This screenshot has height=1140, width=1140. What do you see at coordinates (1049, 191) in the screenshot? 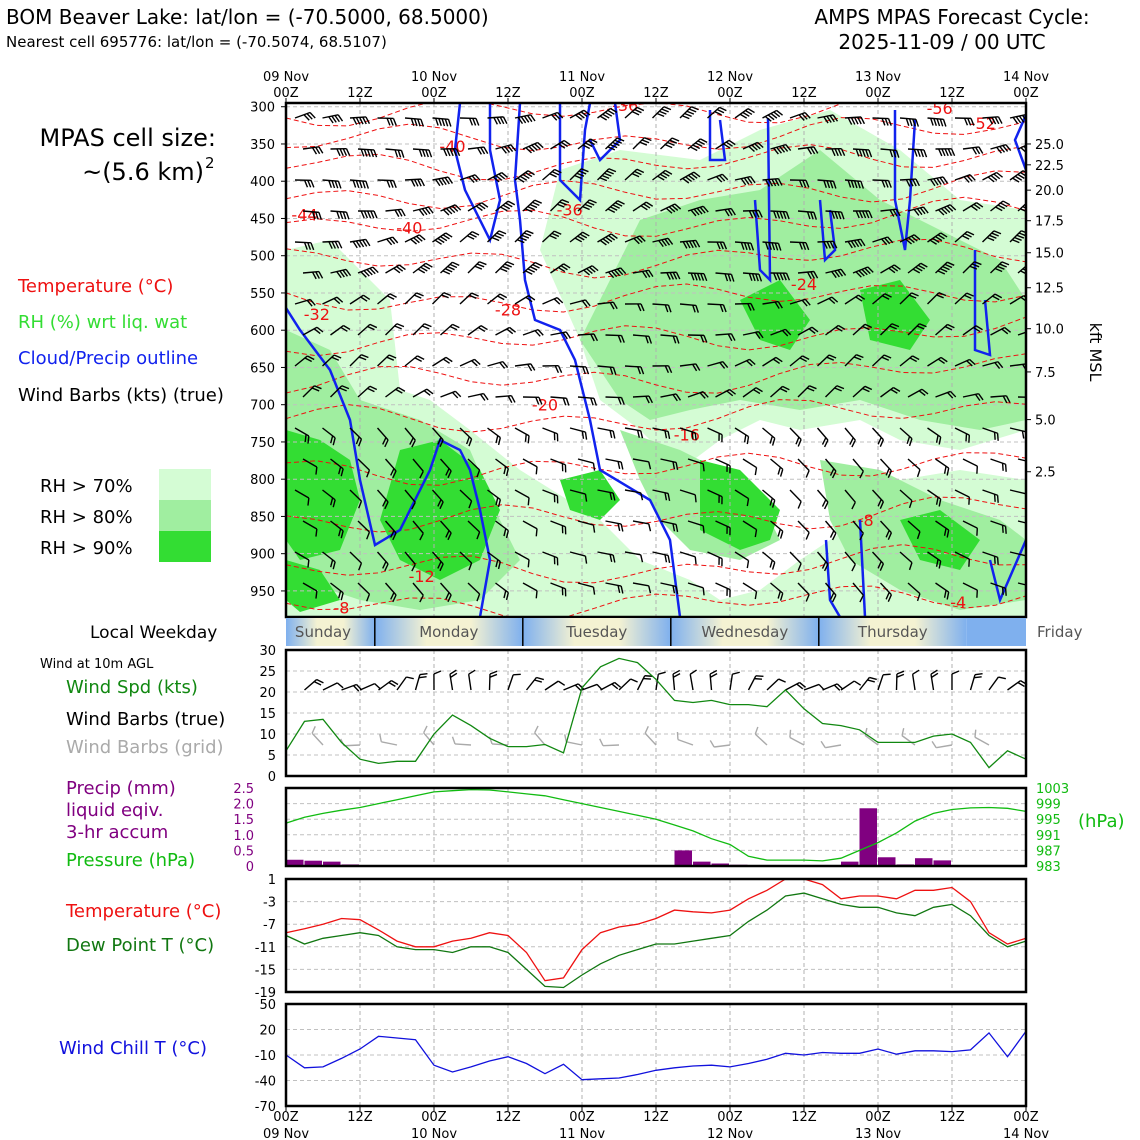
I see `height-tick-label: 20.0` at bounding box center [1049, 191].